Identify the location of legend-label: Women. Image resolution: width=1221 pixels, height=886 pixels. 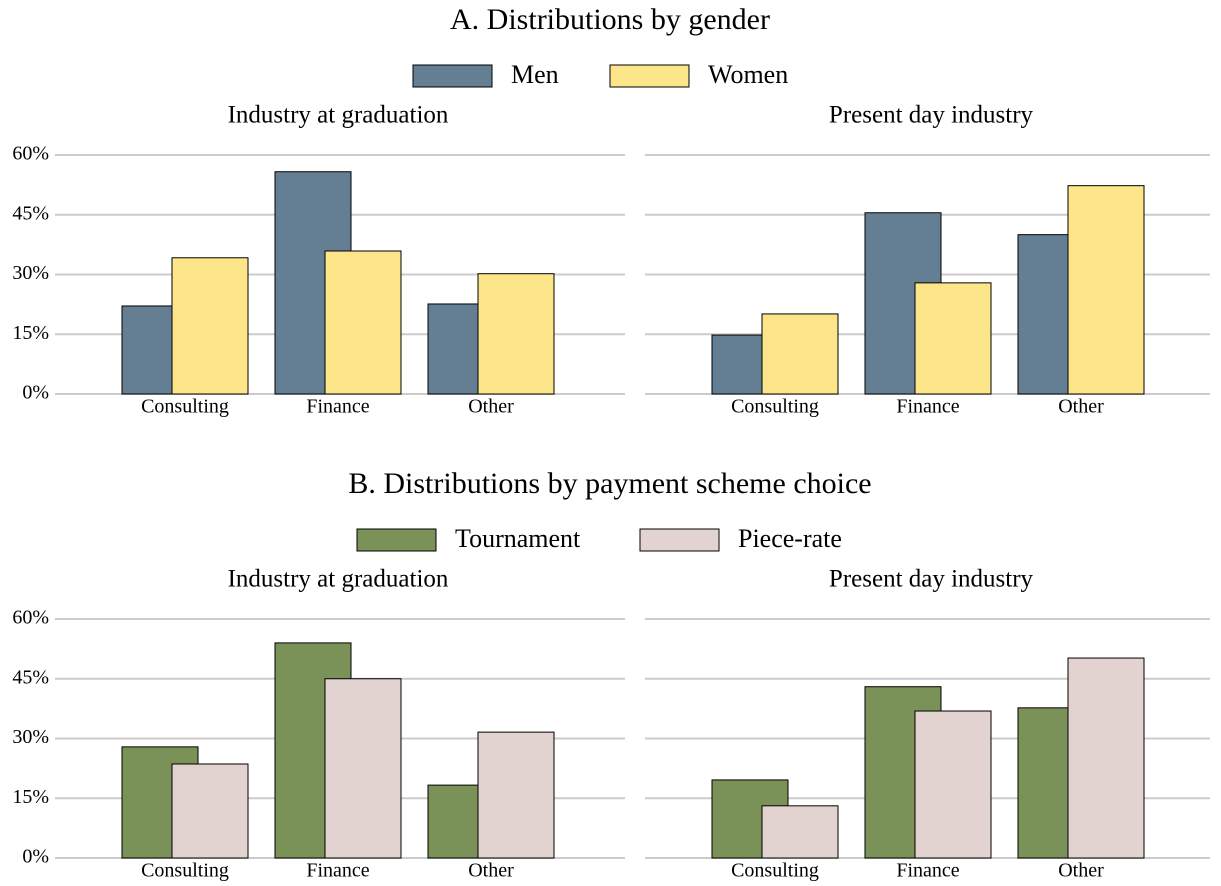
(748, 74).